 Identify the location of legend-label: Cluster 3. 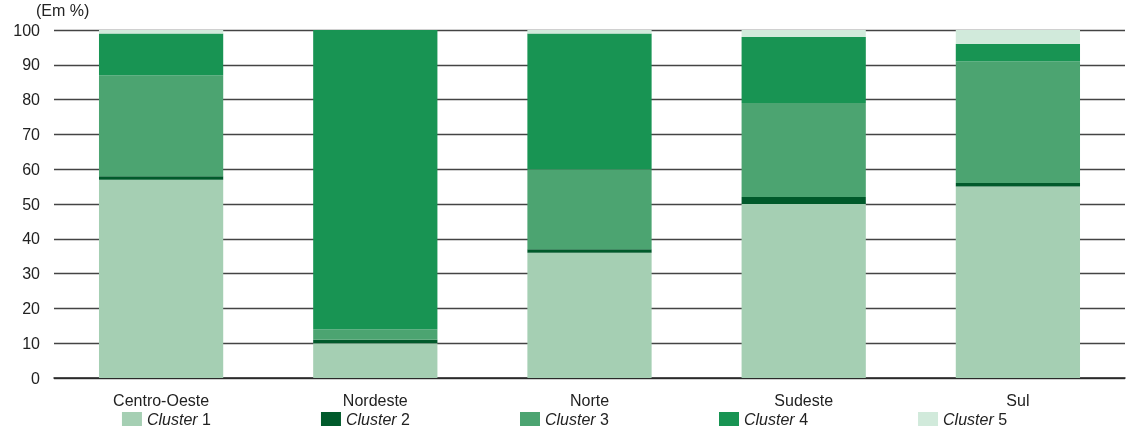
(577, 419).